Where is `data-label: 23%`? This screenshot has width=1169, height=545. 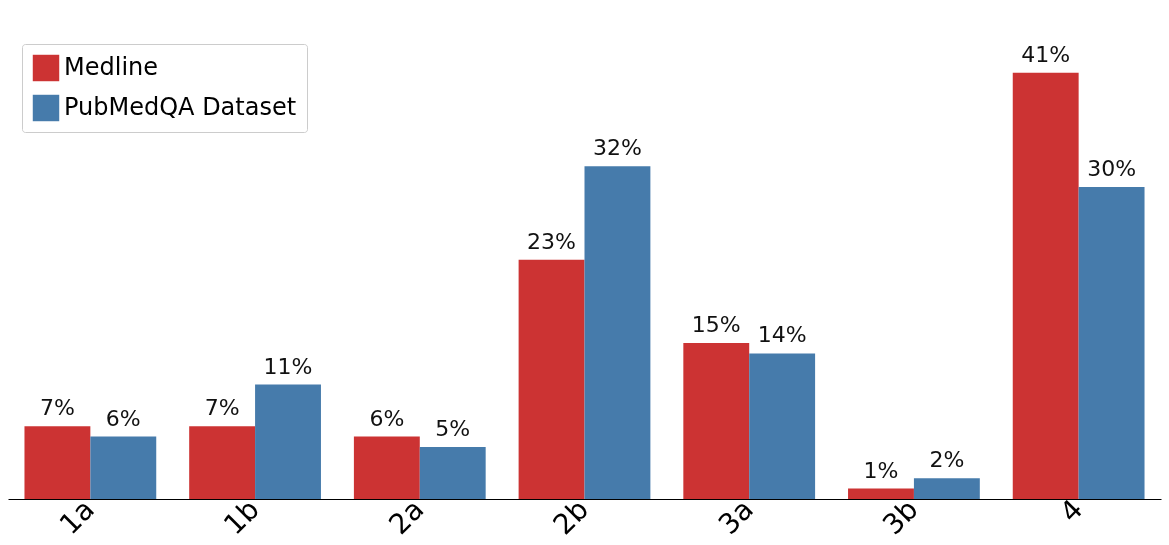 data-label: 23% is located at coordinates (552, 241).